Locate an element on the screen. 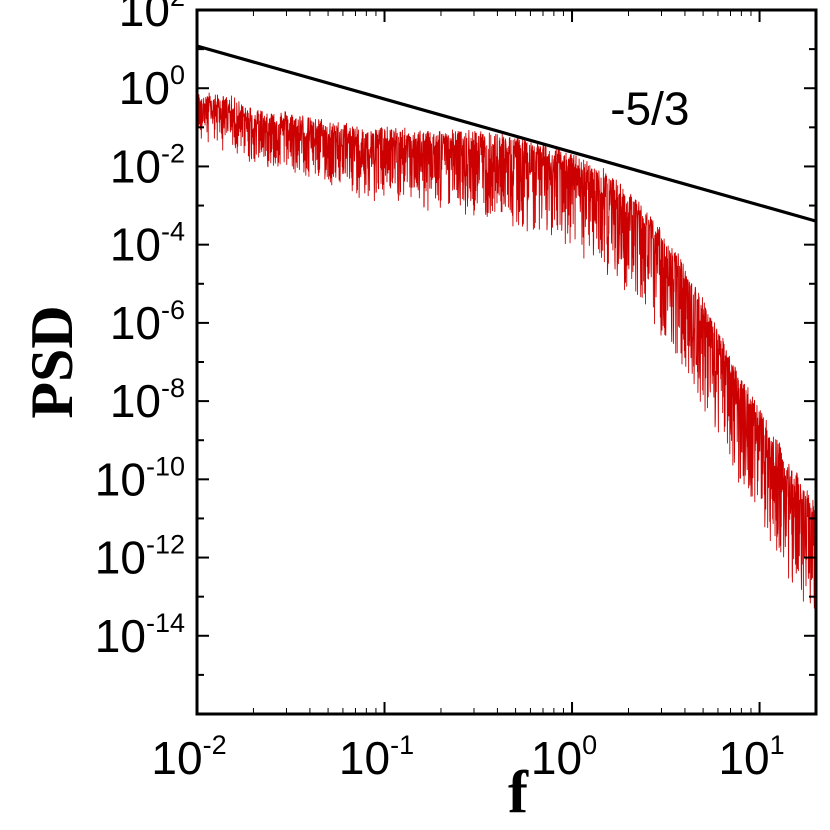 The height and width of the screenshot is (830, 830). y-axis-title: PSD is located at coordinates (52, 361).